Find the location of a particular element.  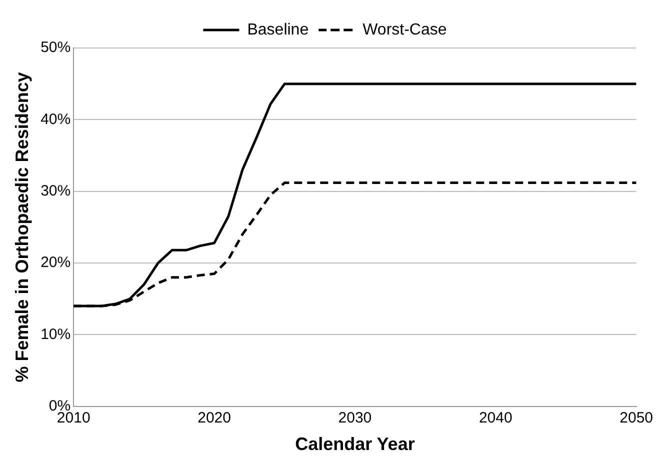

legend-label: Worst-Case is located at coordinates (404, 29).